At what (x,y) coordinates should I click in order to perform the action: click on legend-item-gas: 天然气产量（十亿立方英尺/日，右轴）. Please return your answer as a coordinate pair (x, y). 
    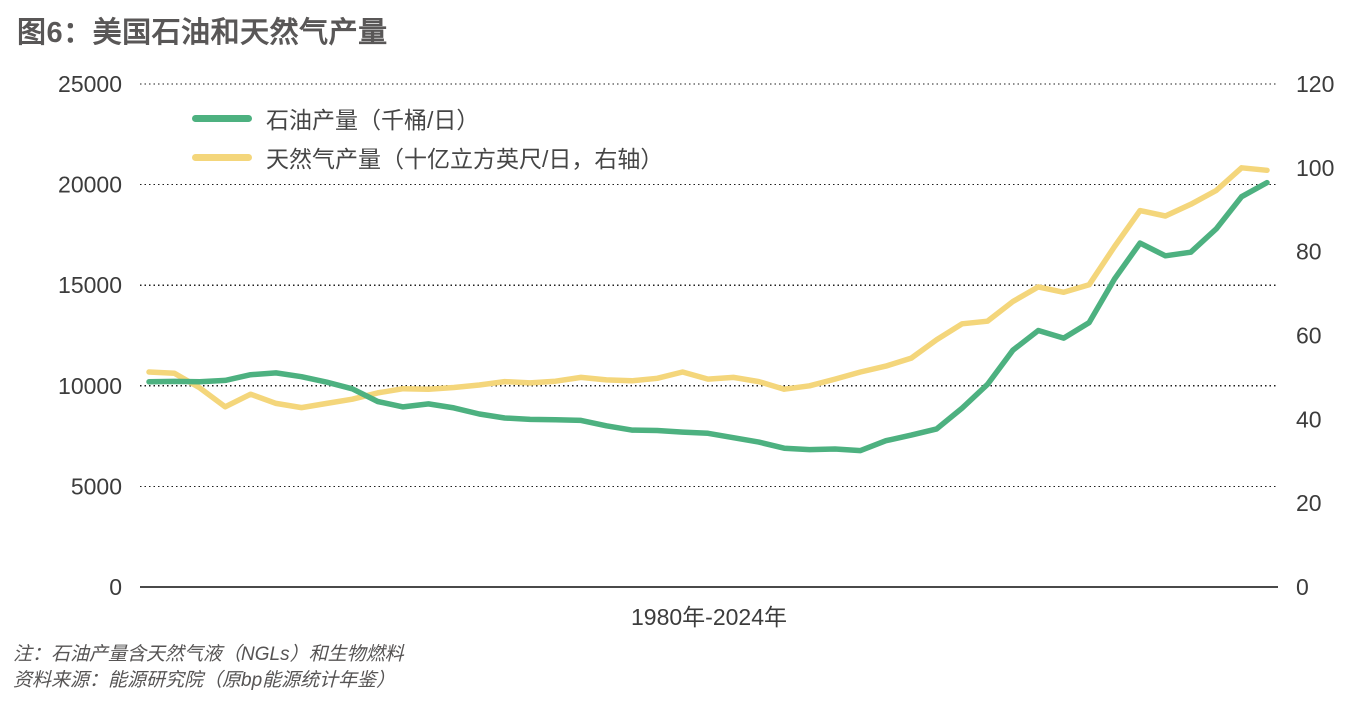
    Looking at the image, I should click on (427, 157).